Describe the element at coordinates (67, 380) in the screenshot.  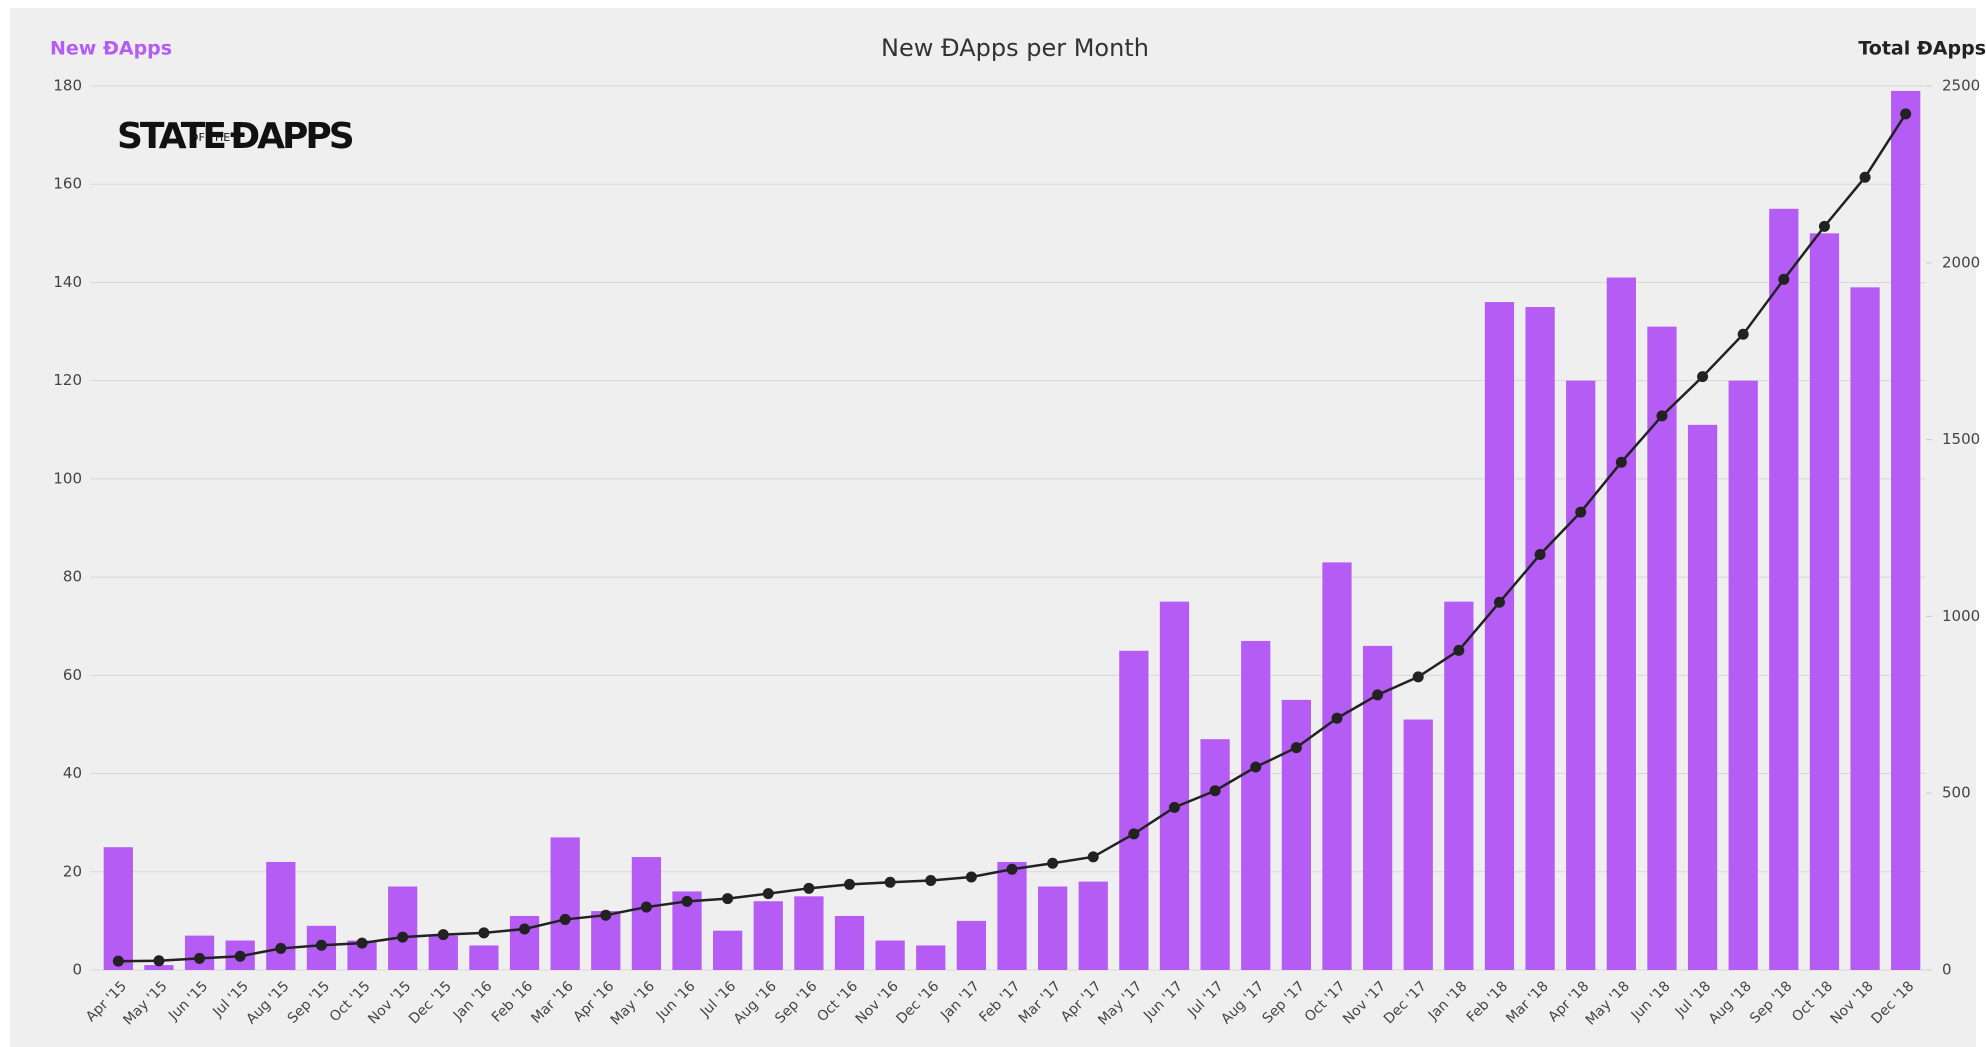
I see `y-tick-label: 120` at that location.